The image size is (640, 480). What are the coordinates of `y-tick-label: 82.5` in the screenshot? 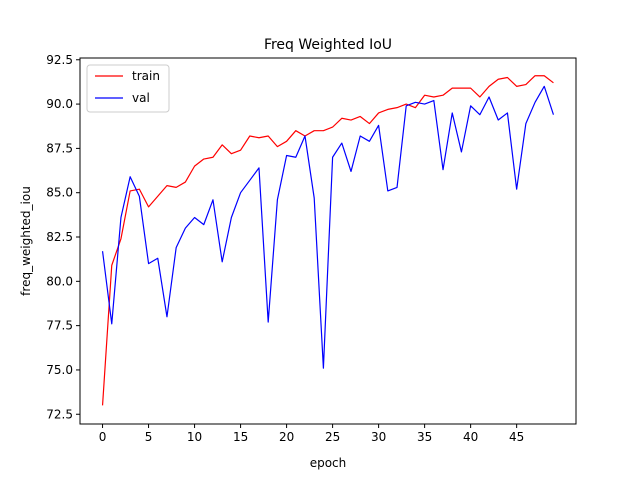 It's located at (59, 237).